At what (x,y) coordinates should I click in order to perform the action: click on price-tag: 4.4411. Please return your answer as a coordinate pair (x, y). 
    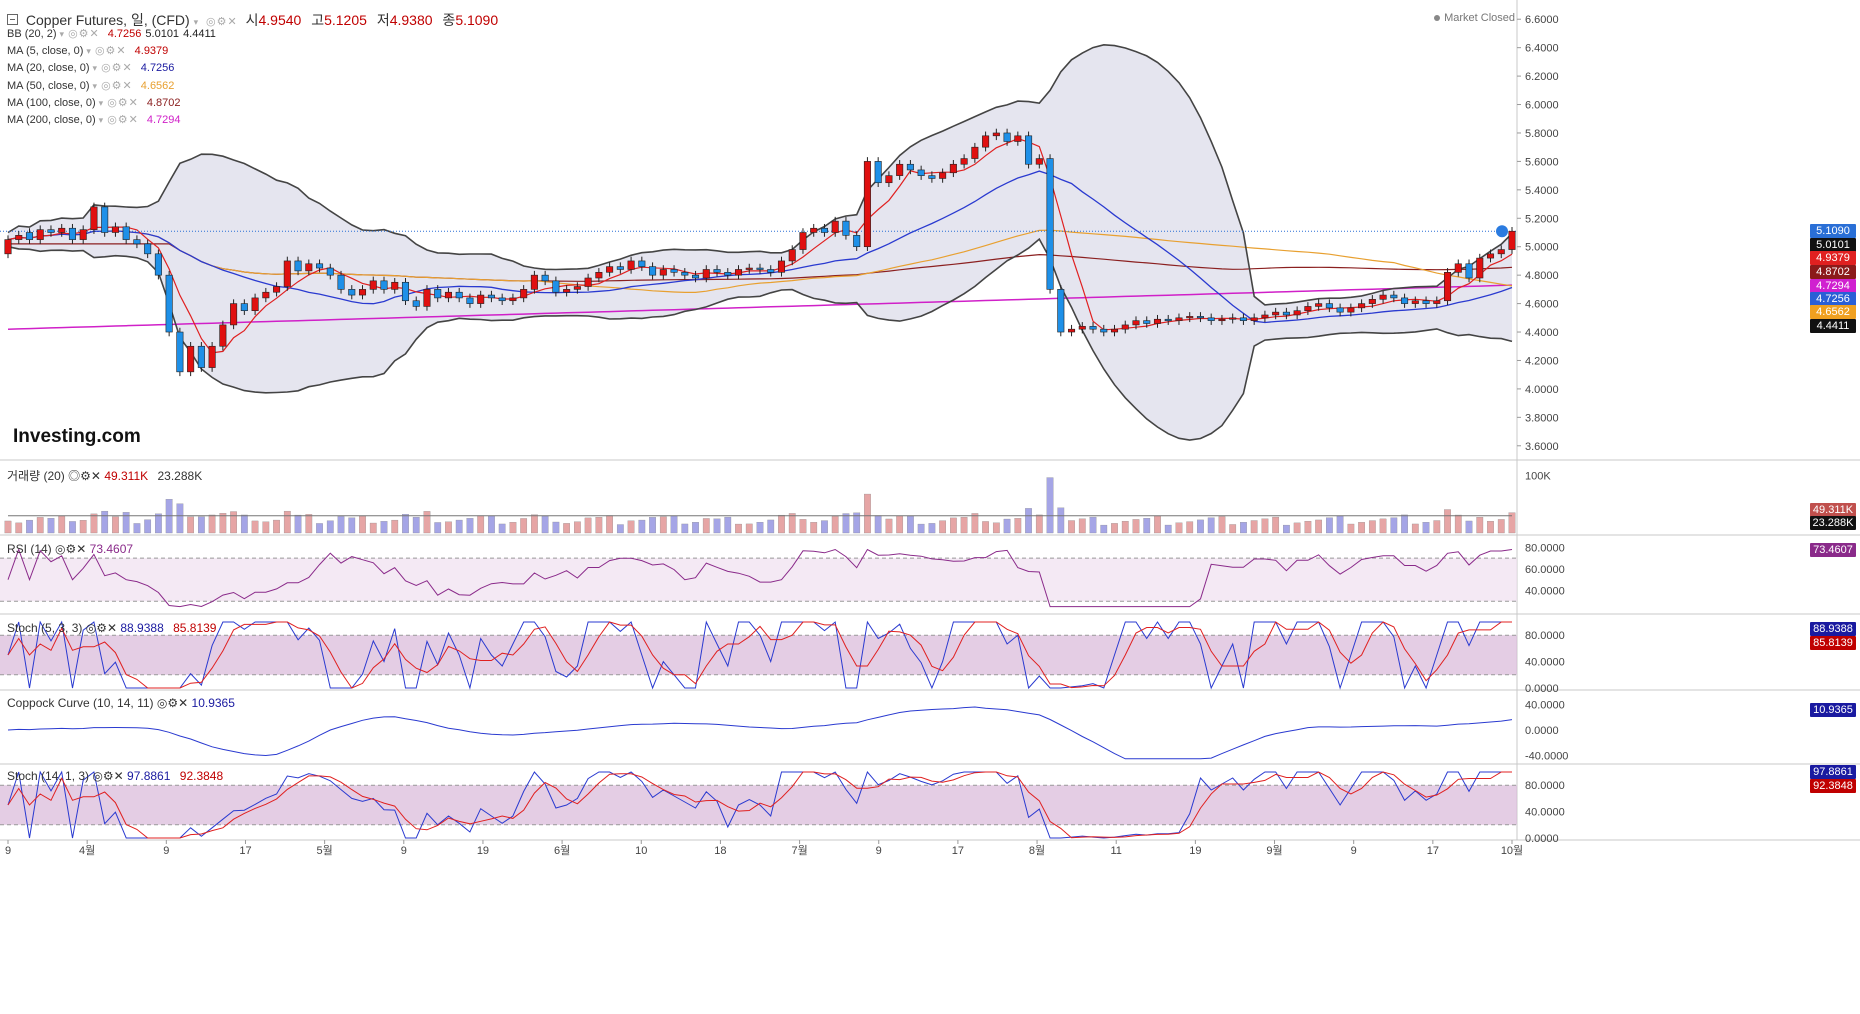
    Looking at the image, I should click on (1833, 326).